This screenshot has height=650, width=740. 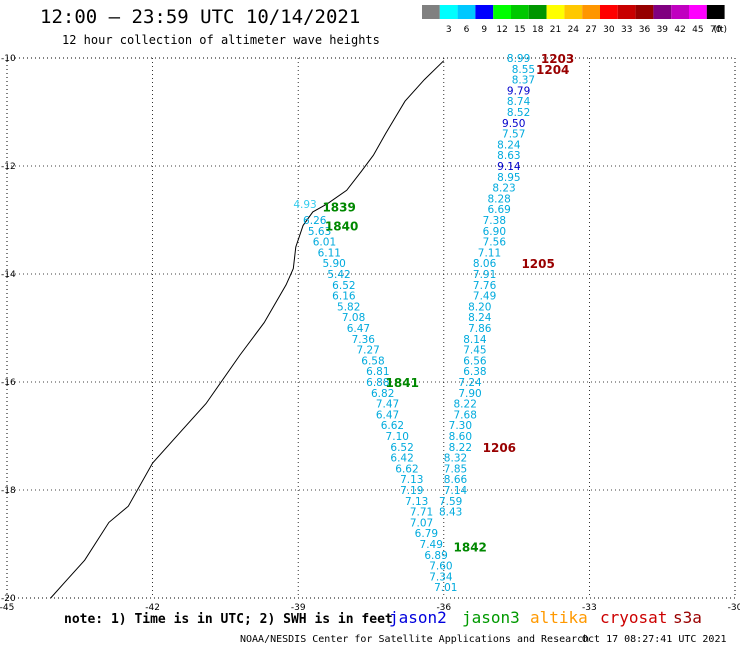 I want to click on wave-height-label: 7.34, so click(x=441, y=577).